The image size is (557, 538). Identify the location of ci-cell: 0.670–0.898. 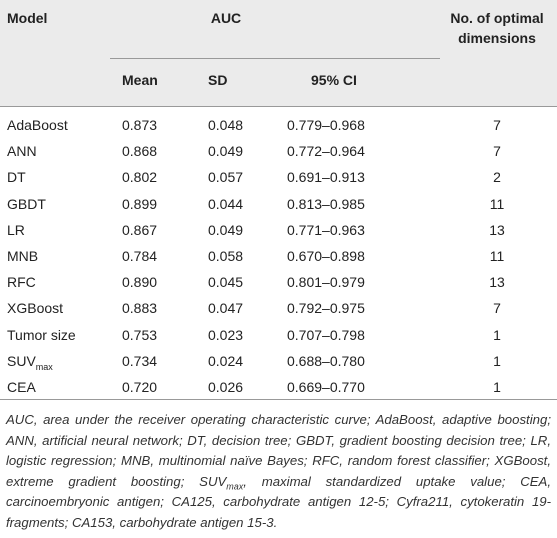
(326, 256).